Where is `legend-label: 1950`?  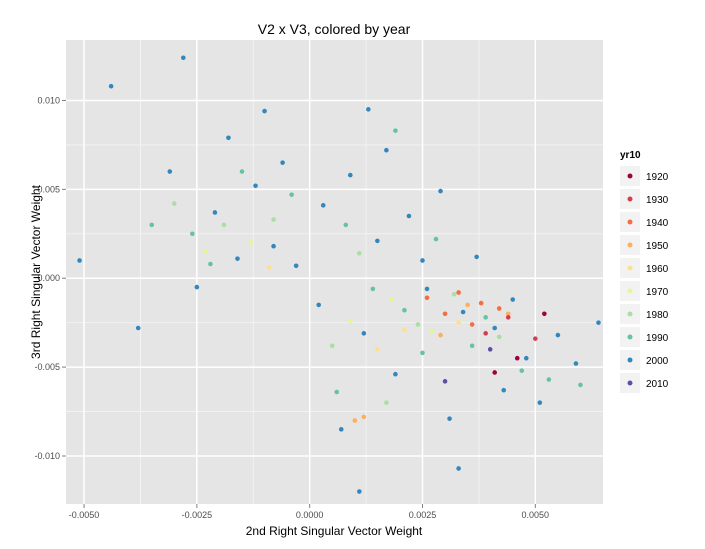 legend-label: 1950 is located at coordinates (657, 246).